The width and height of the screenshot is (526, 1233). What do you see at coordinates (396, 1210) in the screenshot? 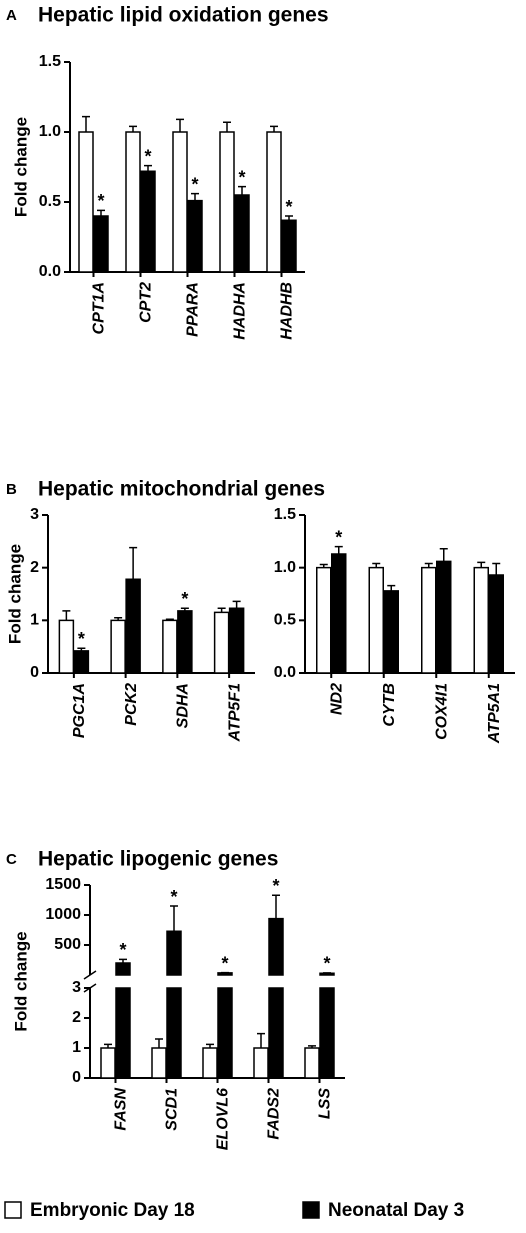
I see `legend-label: Neonatal Day 3` at bounding box center [396, 1210].